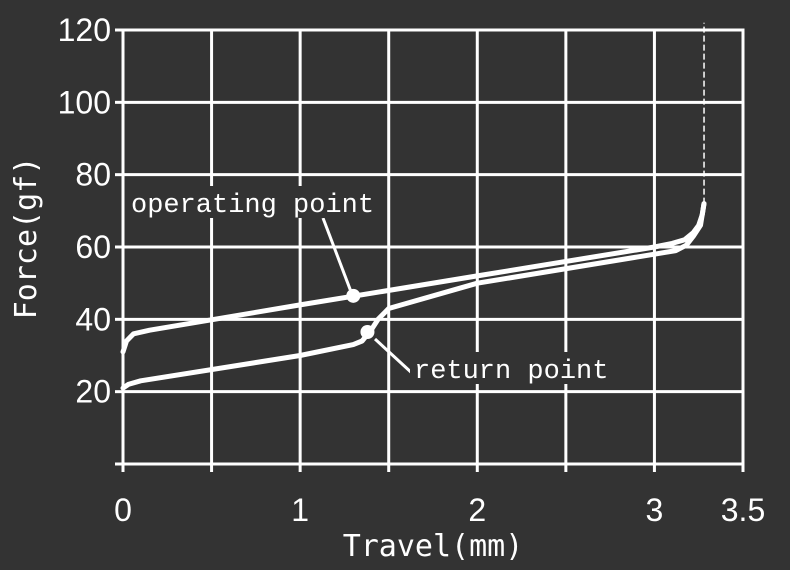 The width and height of the screenshot is (790, 570). What do you see at coordinates (93, 392) in the screenshot?
I see `y-tick-label: 20` at bounding box center [93, 392].